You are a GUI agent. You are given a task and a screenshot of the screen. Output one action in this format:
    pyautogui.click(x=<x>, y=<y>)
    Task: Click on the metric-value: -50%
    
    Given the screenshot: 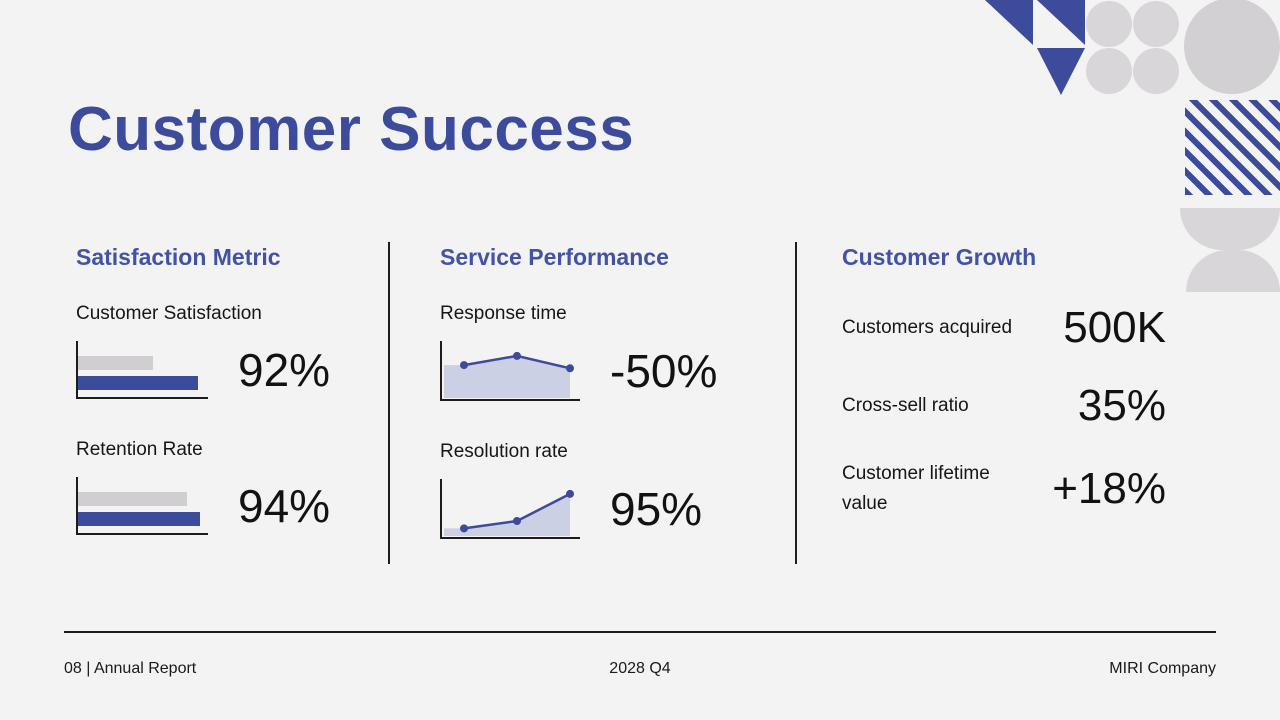 What is the action you would take?
    pyautogui.click(x=664, y=371)
    